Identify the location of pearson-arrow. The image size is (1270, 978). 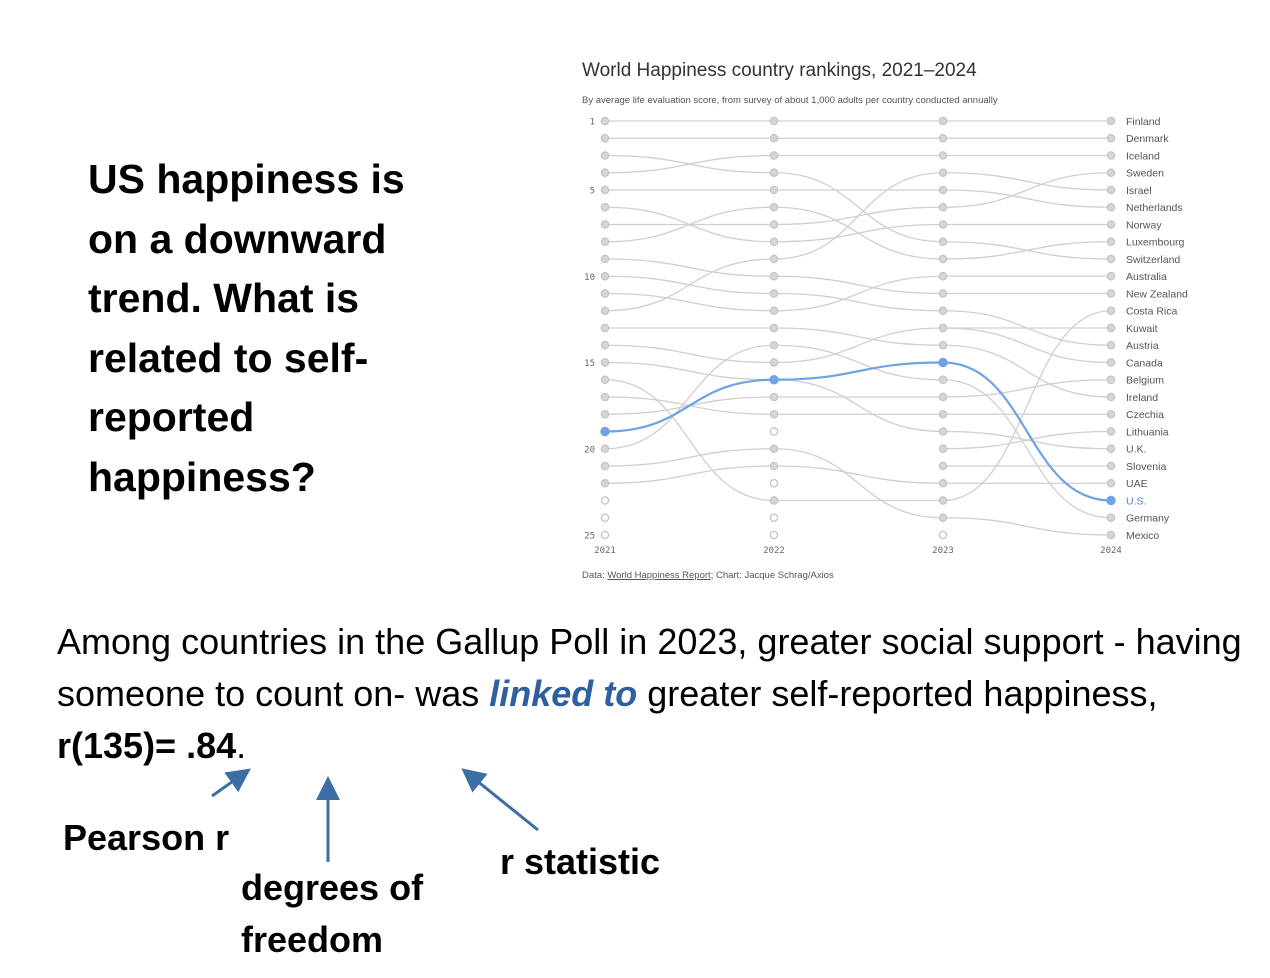
(231, 783).